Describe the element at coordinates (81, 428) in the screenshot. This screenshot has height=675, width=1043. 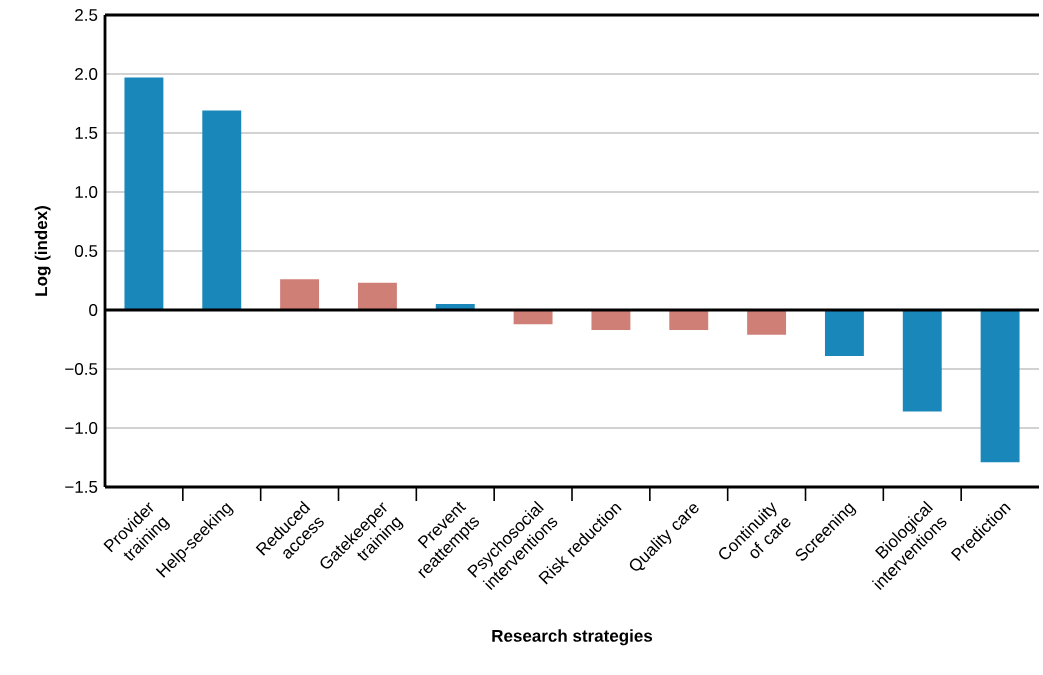
I see `y-tick-label: −1.0` at that location.